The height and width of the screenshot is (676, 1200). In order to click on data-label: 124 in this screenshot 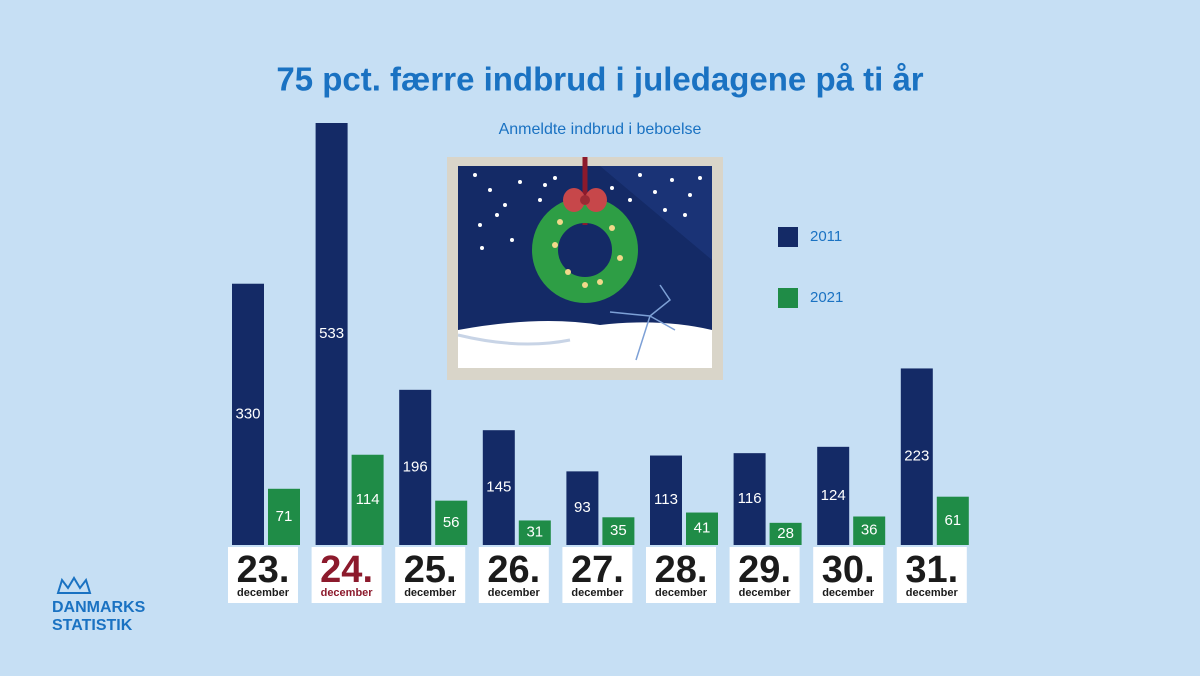, I will do `click(833, 495)`.